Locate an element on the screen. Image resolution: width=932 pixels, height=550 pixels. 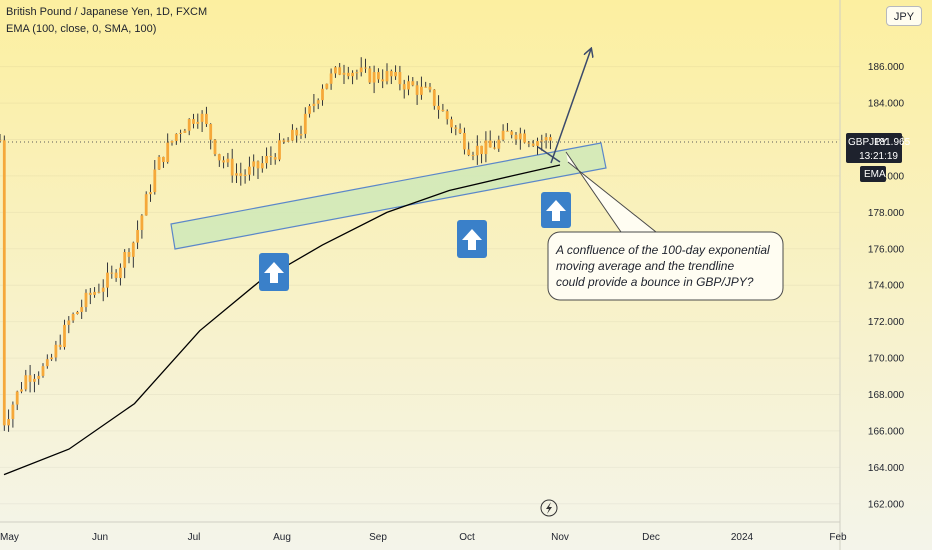
currency-button: JPY is located at coordinates (904, 16).